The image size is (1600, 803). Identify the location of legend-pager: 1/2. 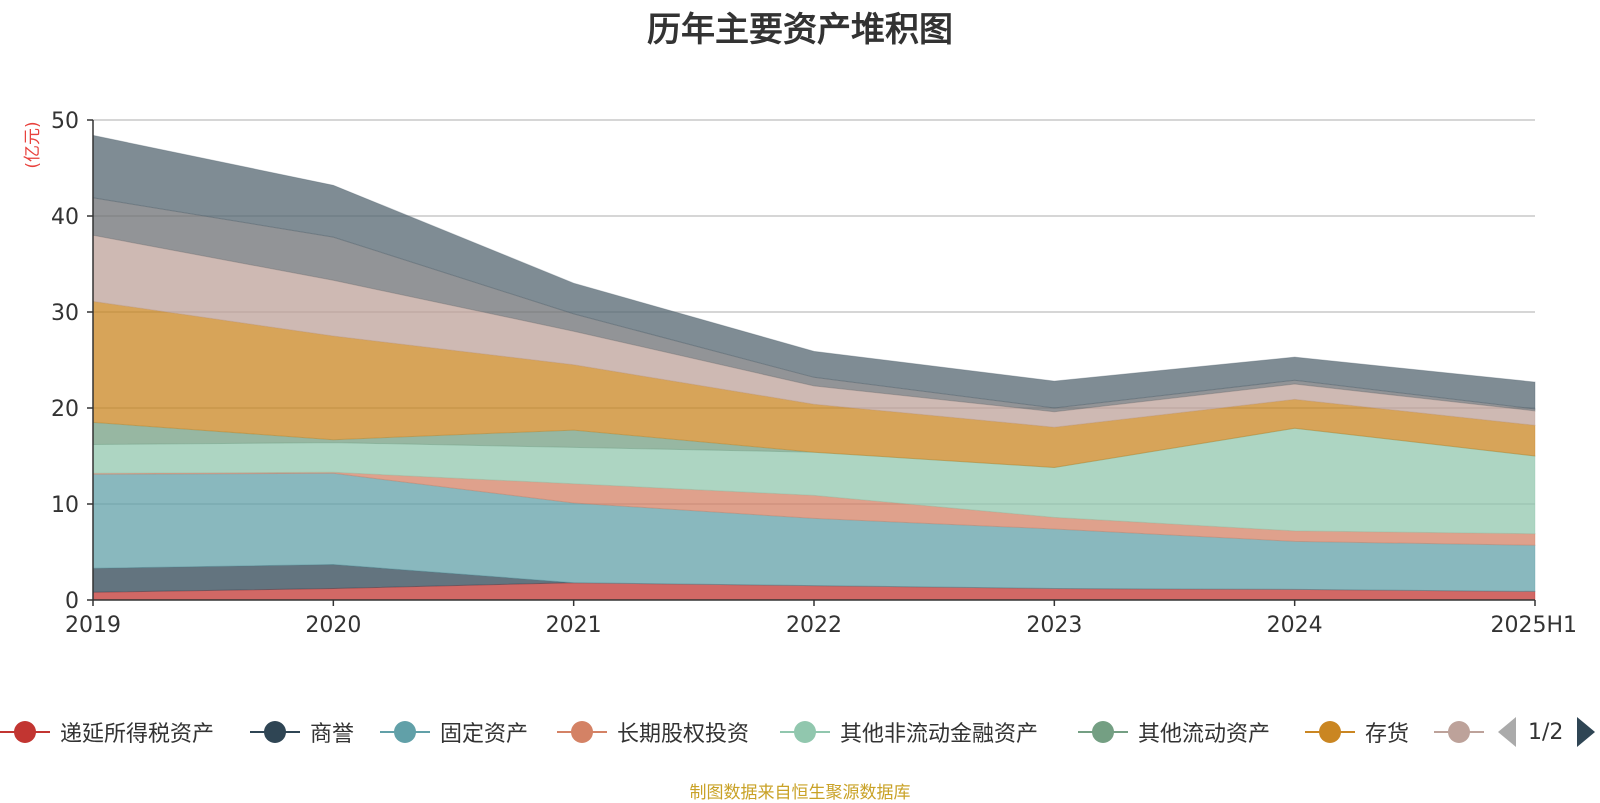
(1547, 732).